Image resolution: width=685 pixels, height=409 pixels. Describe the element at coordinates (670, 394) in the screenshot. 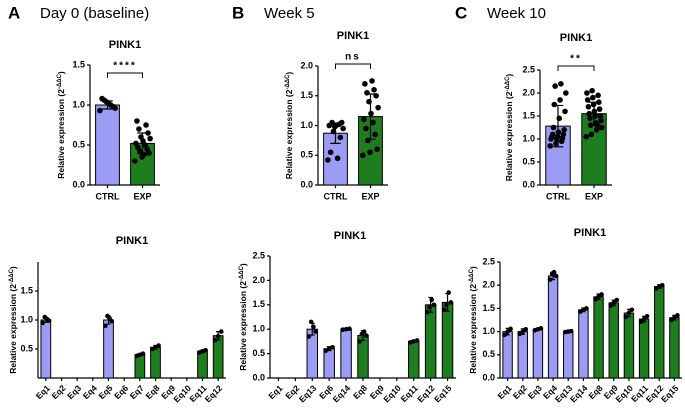

I see `x-tick-label: Eq15` at that location.